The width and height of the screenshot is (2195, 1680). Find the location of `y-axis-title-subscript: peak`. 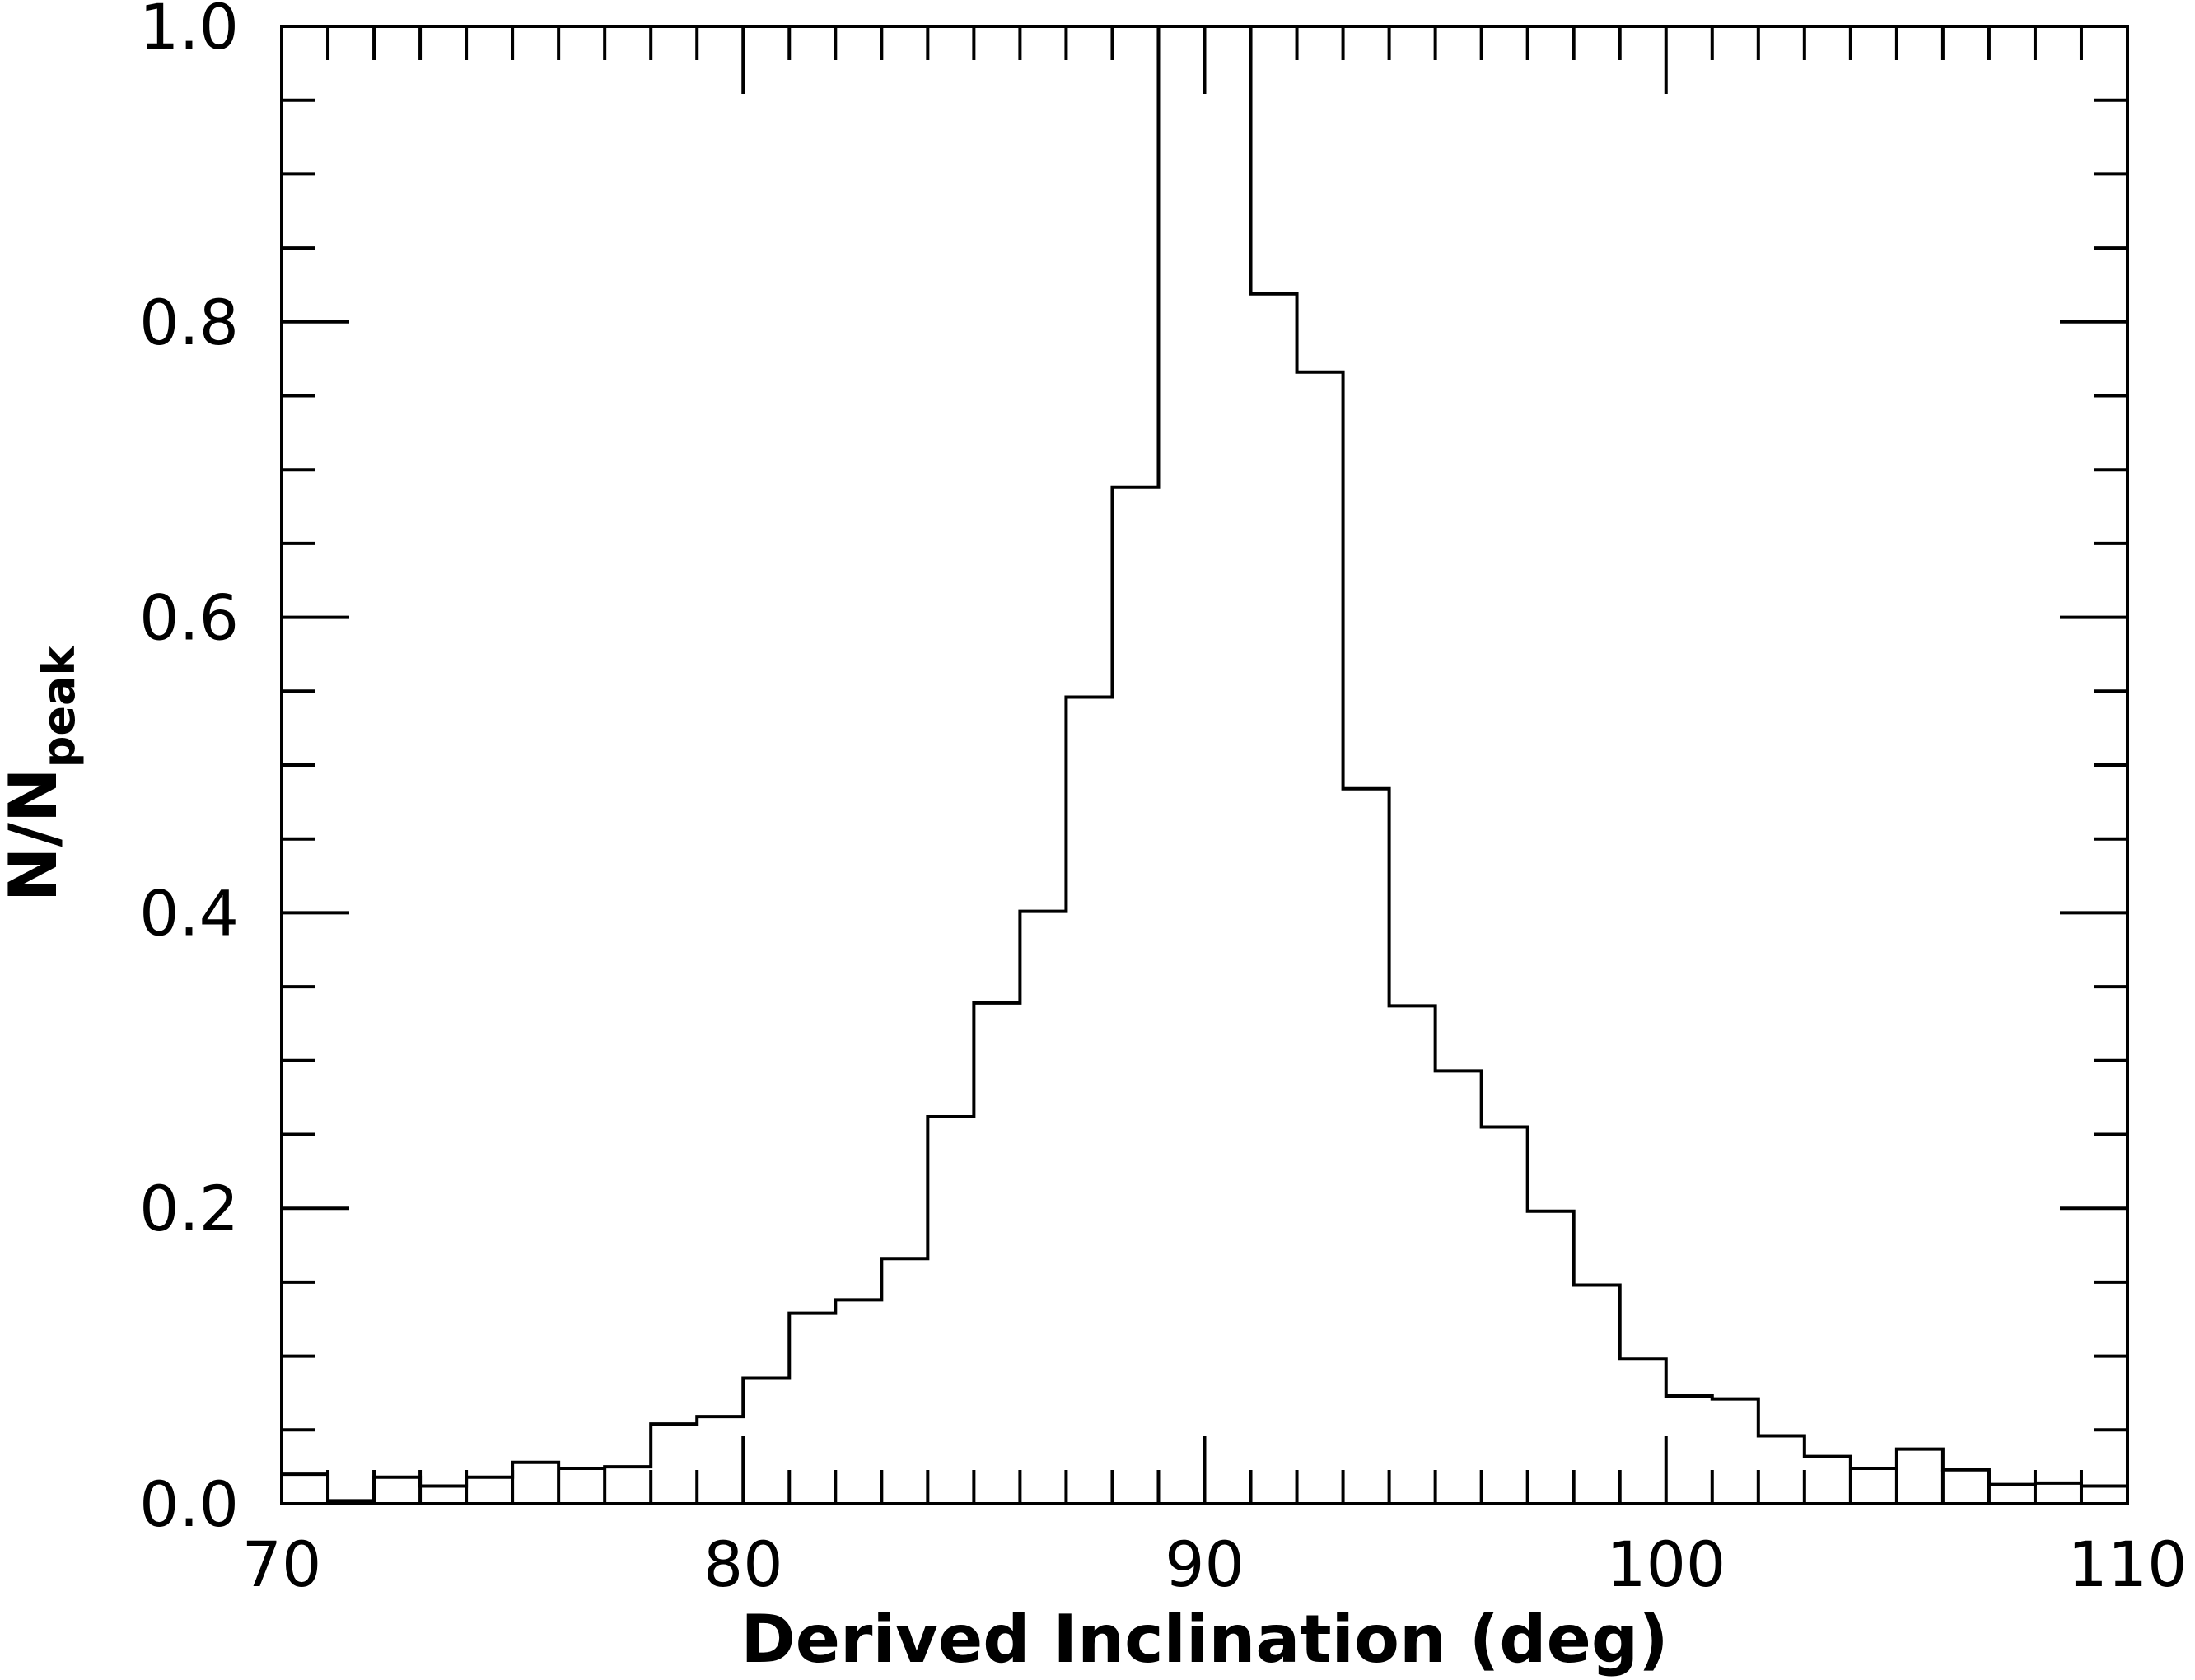

y-axis-title-subscript: peak is located at coordinates (59, 707).